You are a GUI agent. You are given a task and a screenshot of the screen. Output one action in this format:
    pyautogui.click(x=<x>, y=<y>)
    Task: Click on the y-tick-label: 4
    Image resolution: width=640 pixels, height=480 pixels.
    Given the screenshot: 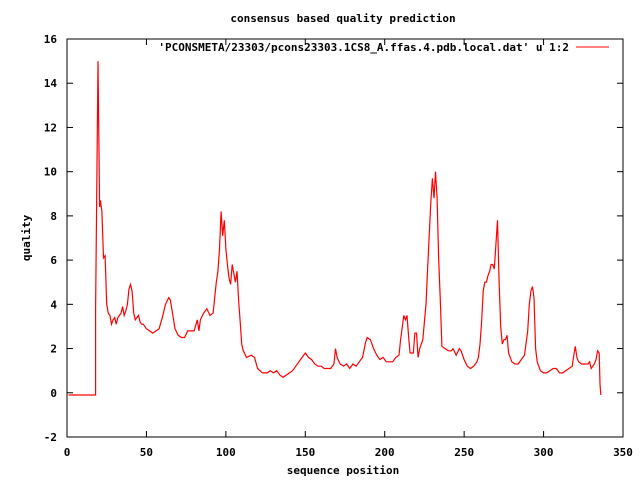 What is the action you would take?
    pyautogui.click(x=53, y=304)
    